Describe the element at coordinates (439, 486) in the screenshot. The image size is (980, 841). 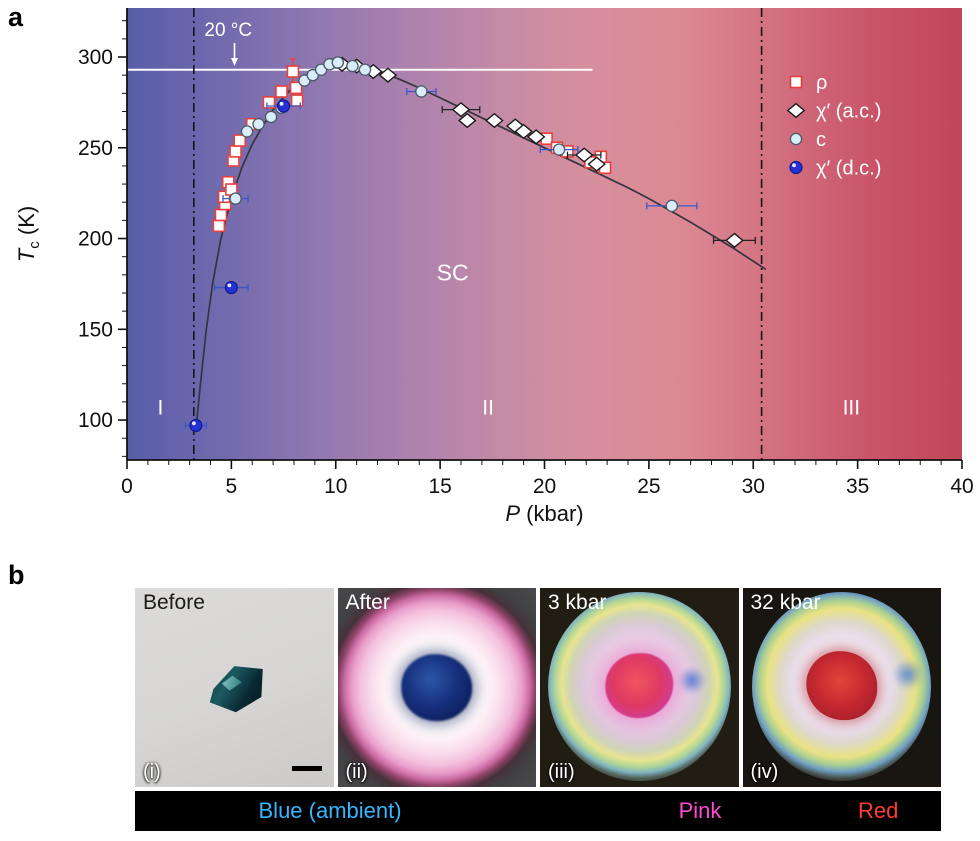
I see `svg-text: 15` at that location.